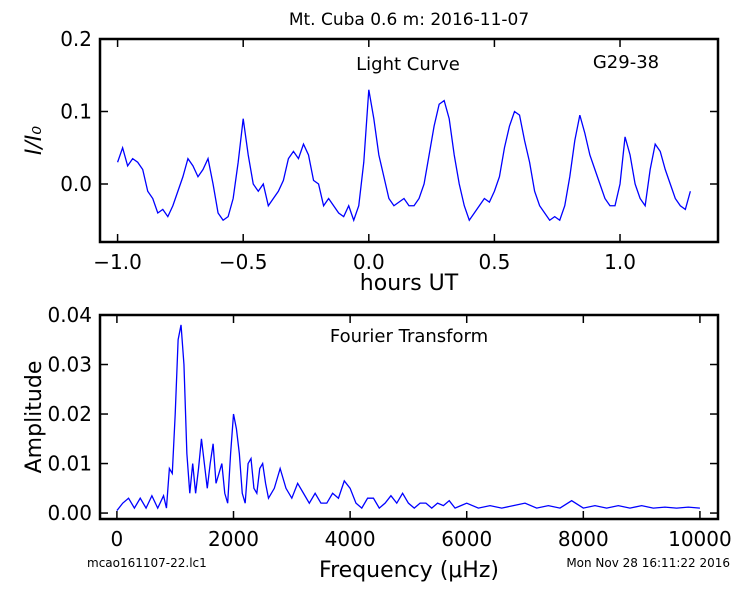  Describe the element at coordinates (409, 20) in the screenshot. I see `figure-title: Mt. Cuba 0.6 m: 2016-11-07` at that location.